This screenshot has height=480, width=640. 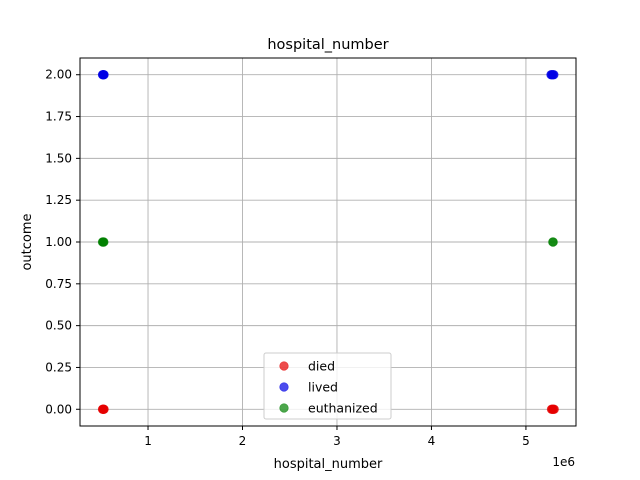 I want to click on legend-box, so click(x=327, y=386).